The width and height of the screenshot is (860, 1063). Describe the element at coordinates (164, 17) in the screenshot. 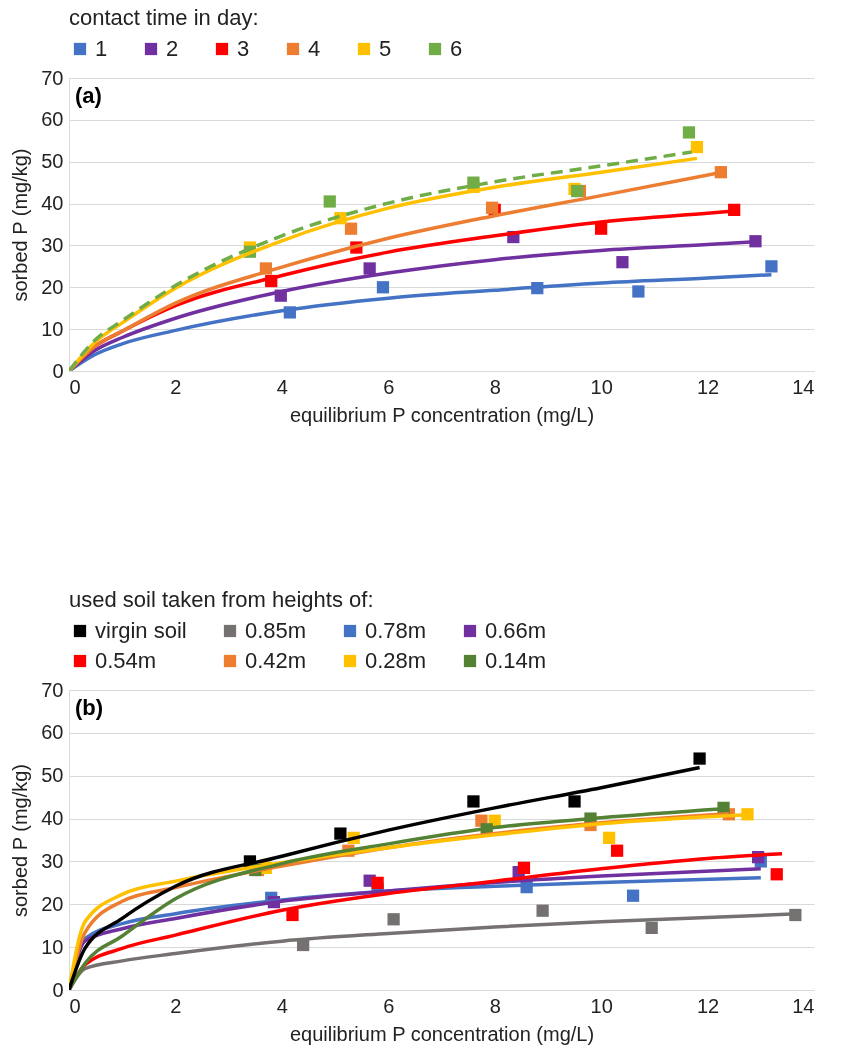

I see `legend-title: contact time in day:` at that location.